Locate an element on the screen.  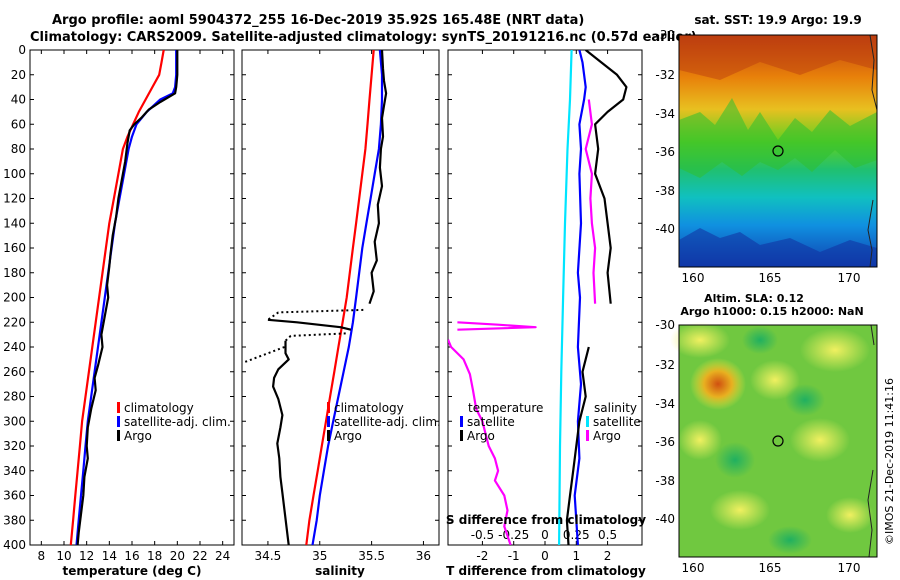
sla-lon-tick-label: 160 is located at coordinates (693, 568).